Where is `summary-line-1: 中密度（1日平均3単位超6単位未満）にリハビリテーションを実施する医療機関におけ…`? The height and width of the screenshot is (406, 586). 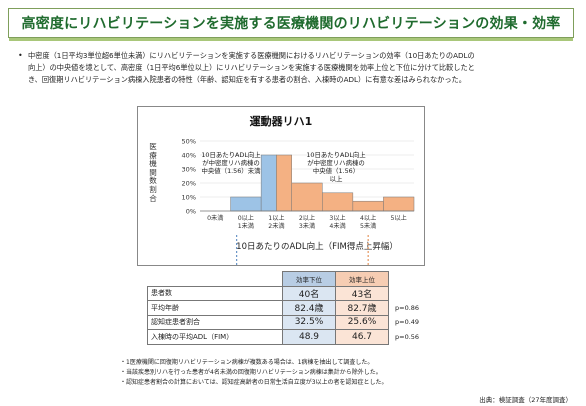
summary-line-1: 中密度（1日平均3単位超6単位未満）にリハビリテーションを実施する医療機関におけ… is located at coordinates (251, 55).